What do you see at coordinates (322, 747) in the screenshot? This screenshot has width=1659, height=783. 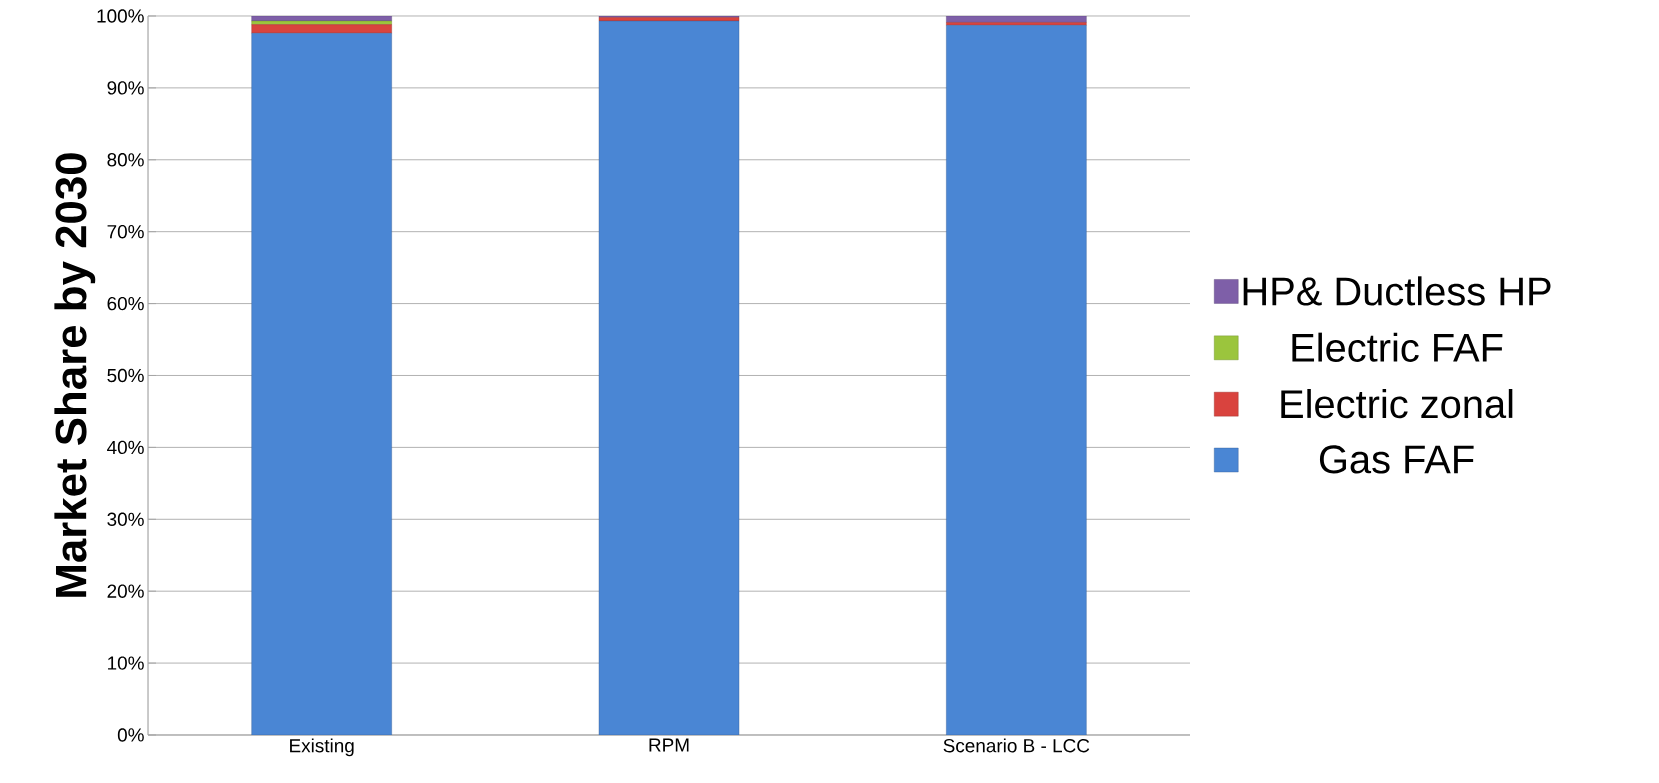 I see `x-tick-label: Existing` at bounding box center [322, 747].